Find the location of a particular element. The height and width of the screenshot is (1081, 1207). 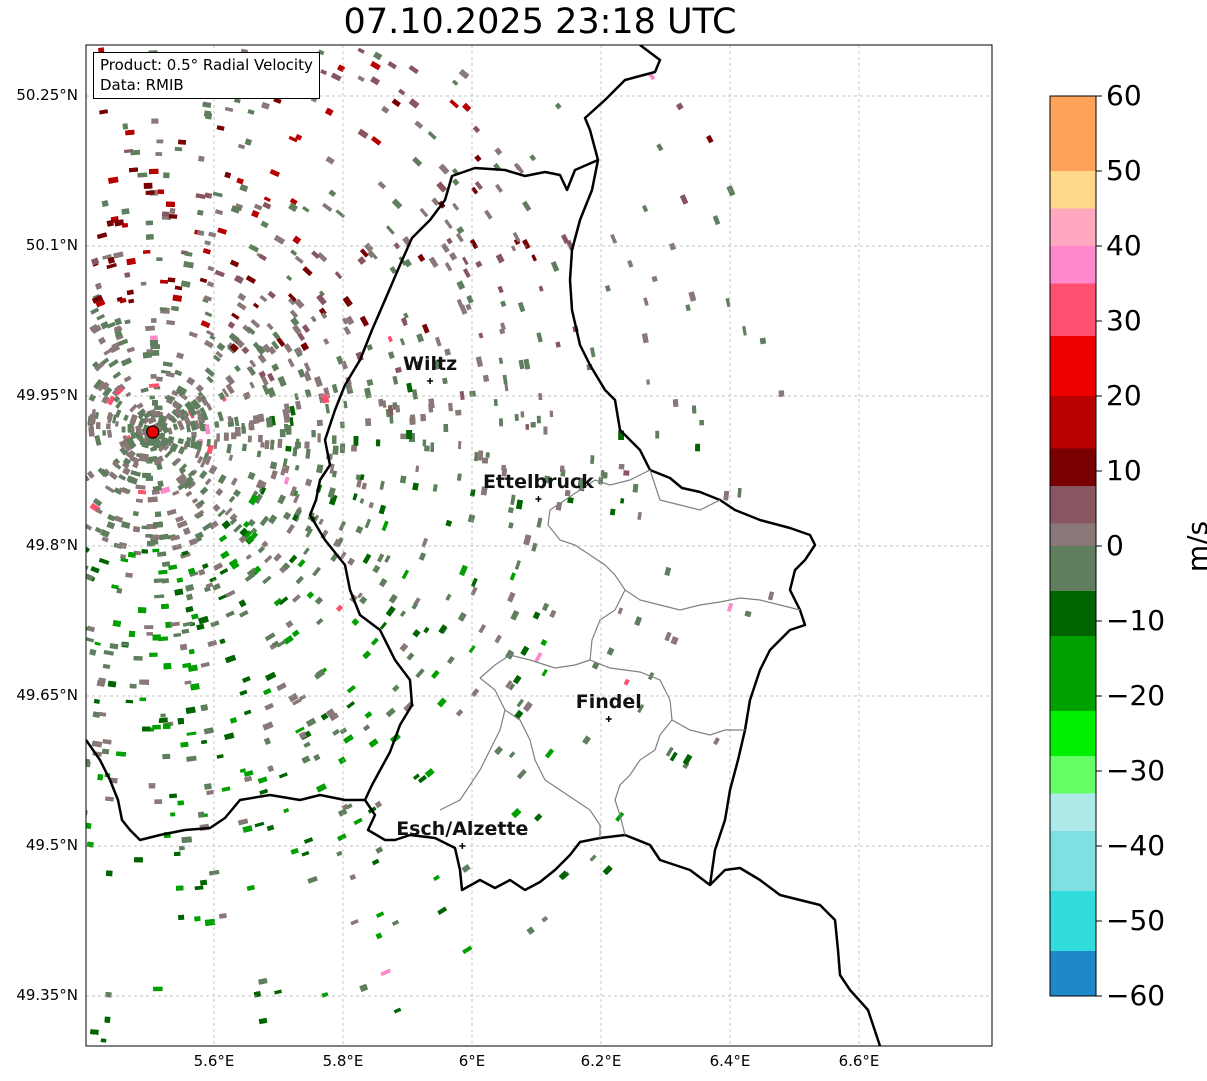

lon-tick-label: 6°E is located at coordinates (472, 1061).